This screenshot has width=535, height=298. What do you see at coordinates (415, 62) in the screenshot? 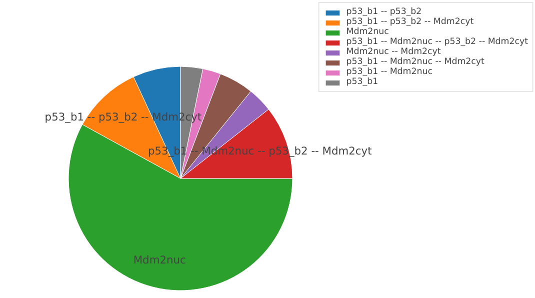
I see `legend-label: p53_b1 -- Mdm2nuc -- Mdm2cyt` at bounding box center [415, 62].